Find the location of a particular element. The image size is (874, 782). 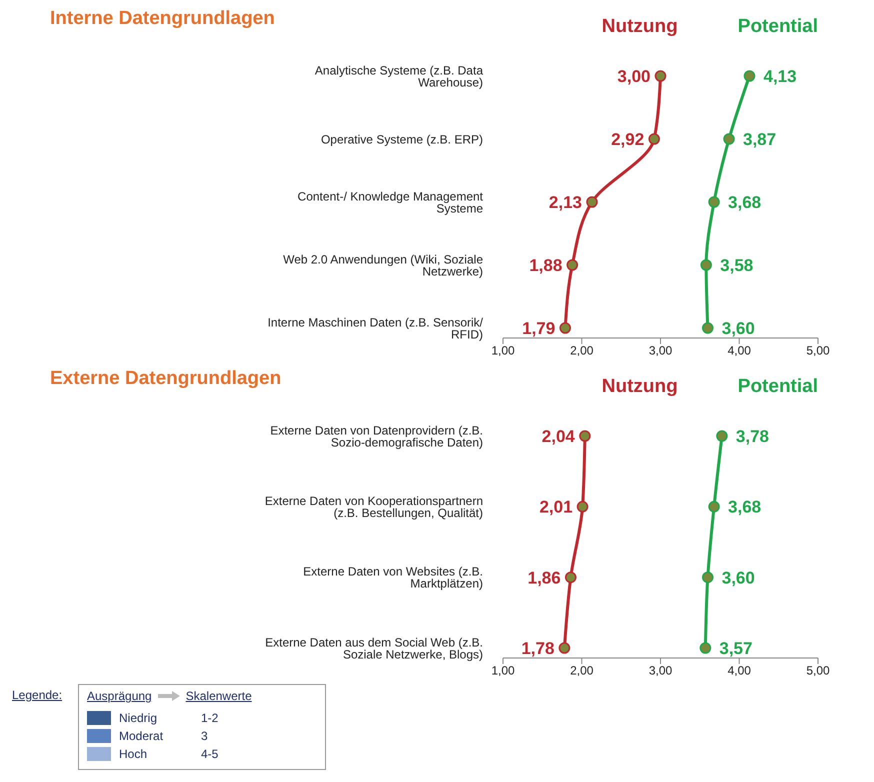

y-tick-label: Analytische Systeme (z.B. Data Warehouse) is located at coordinates (399, 76).